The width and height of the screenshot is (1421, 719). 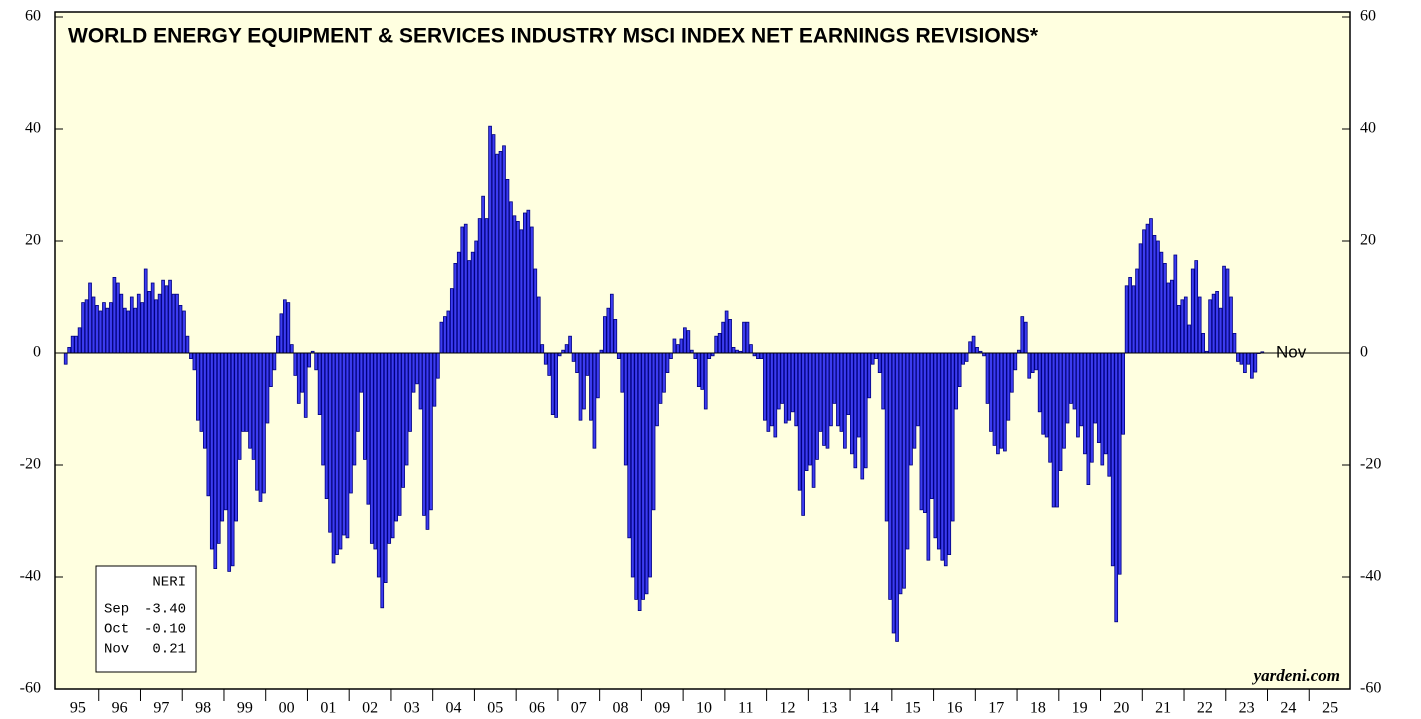 What do you see at coordinates (1038, 708) in the screenshot?
I see `x-tick-label: 18` at bounding box center [1038, 708].